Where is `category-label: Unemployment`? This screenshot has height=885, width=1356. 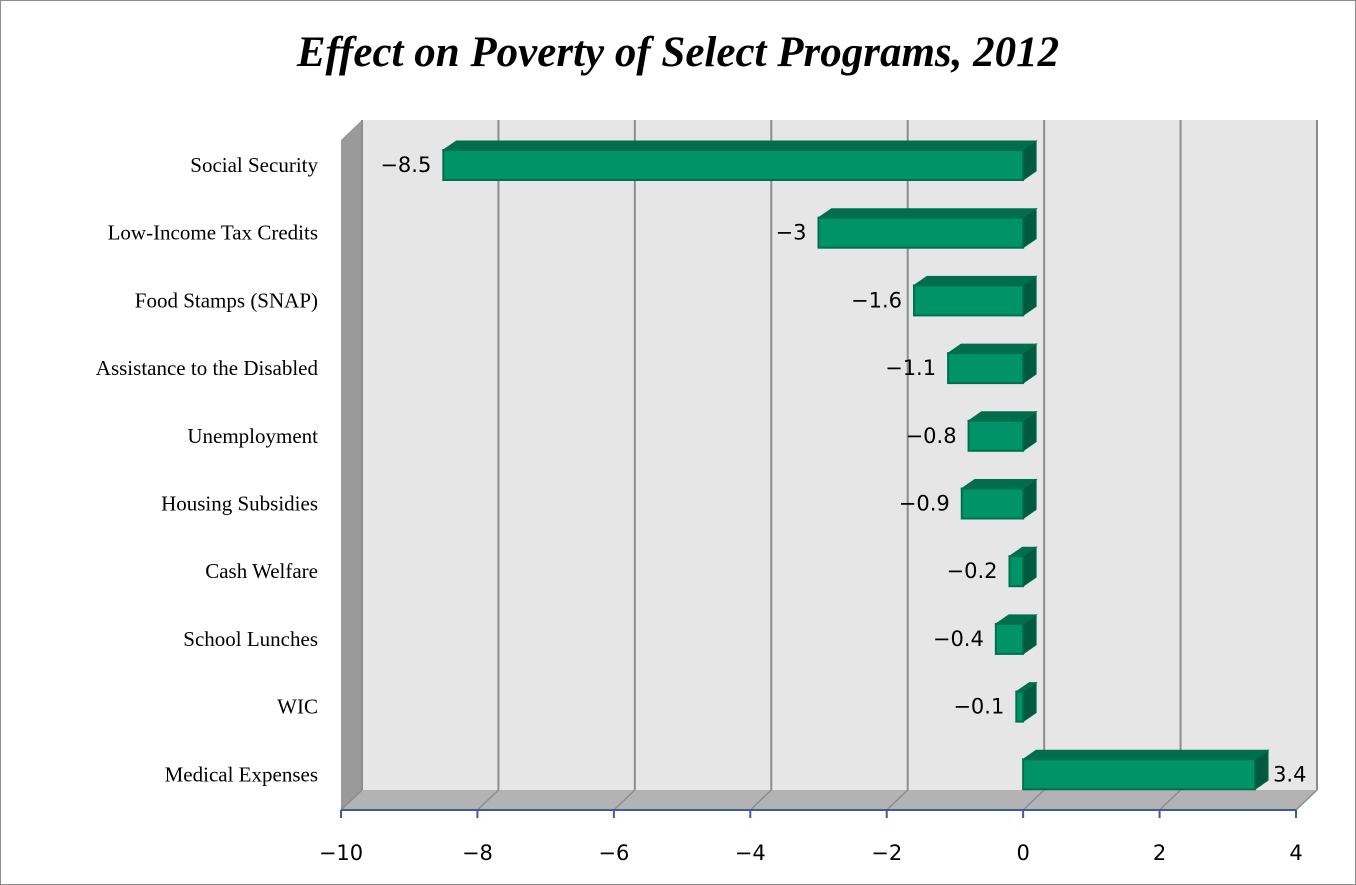
category-label: Unemployment is located at coordinates (252, 436).